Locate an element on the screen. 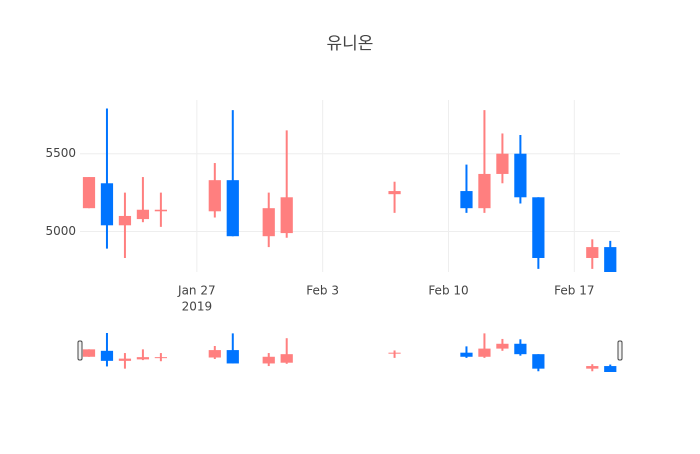  x-tick-label: Feb 17 is located at coordinates (574, 291).